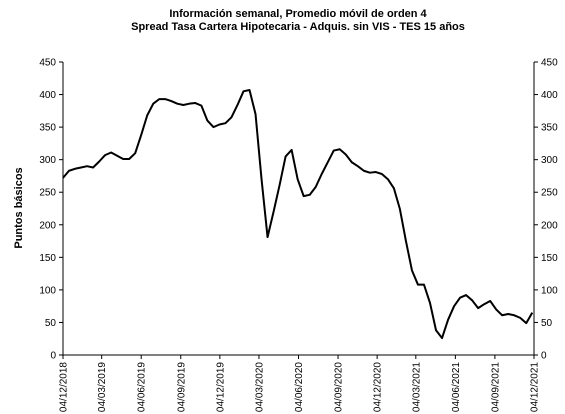  I want to click on y-tick-label: 200, so click(47, 225).